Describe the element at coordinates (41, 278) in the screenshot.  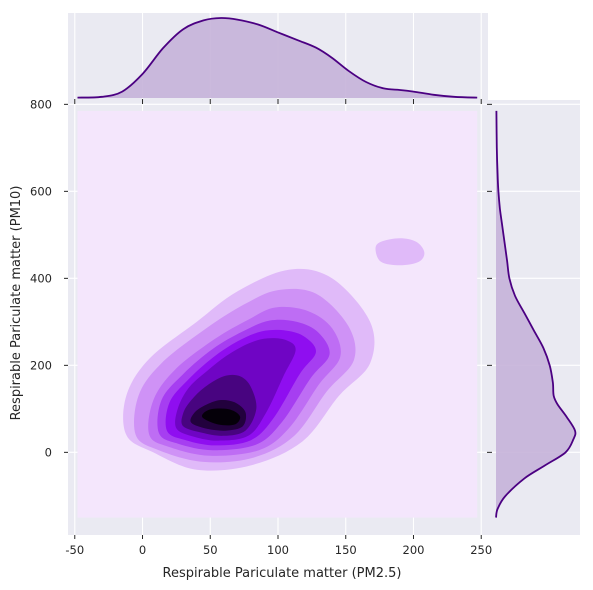
I see `y-tick-label: 400` at that location.